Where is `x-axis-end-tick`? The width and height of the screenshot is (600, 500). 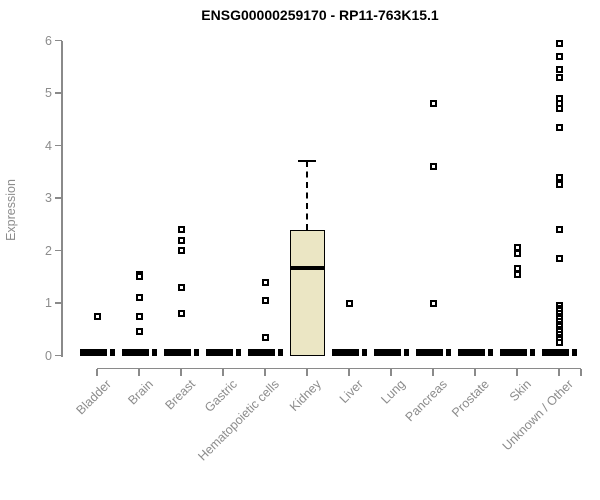 x-axis-end-tick is located at coordinates (581, 372).